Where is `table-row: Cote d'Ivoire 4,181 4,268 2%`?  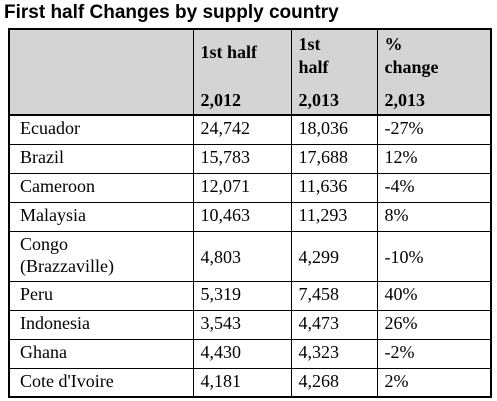
table-row: Cote d'Ivoire 4,181 4,268 2% is located at coordinates (250, 382).